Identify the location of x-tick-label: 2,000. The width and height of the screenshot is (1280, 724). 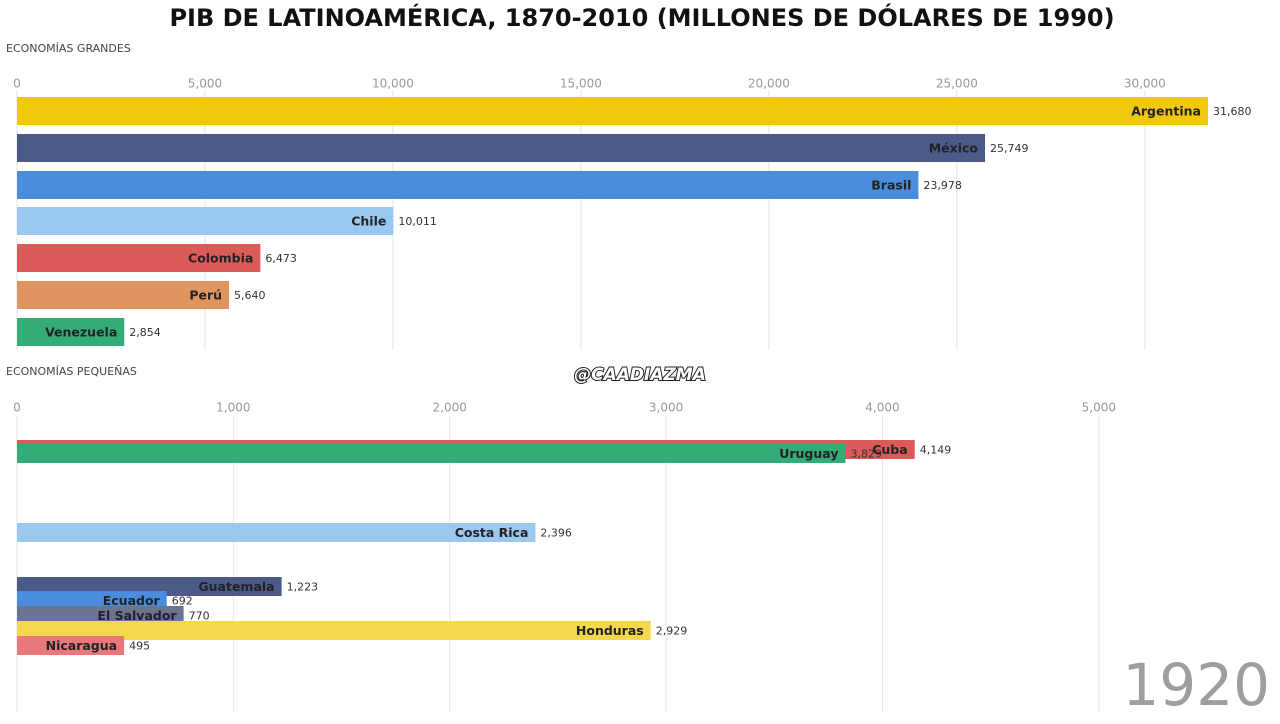
(450, 408).